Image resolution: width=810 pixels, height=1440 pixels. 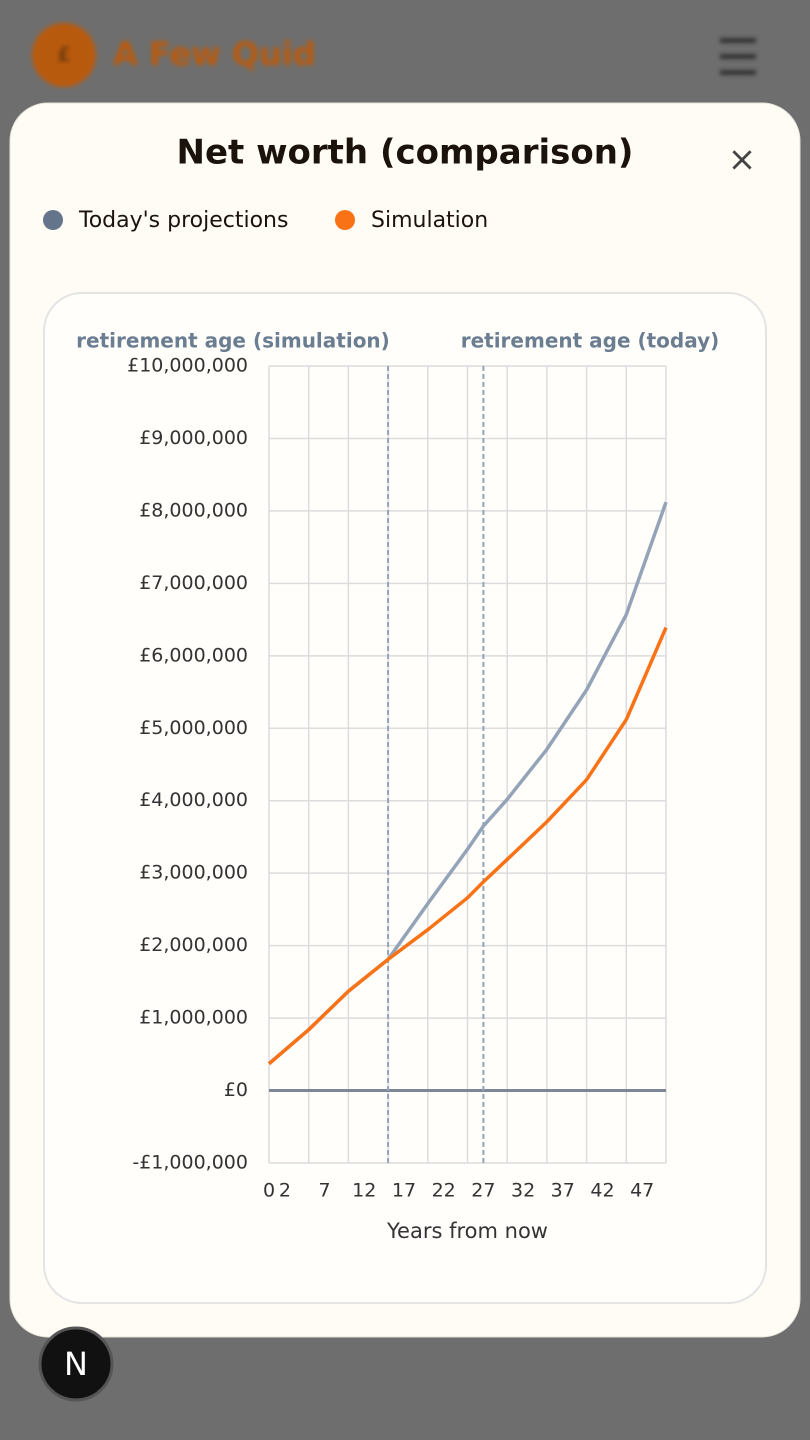 I want to click on y-tick-label: £6,000,000, so click(x=193, y=655).